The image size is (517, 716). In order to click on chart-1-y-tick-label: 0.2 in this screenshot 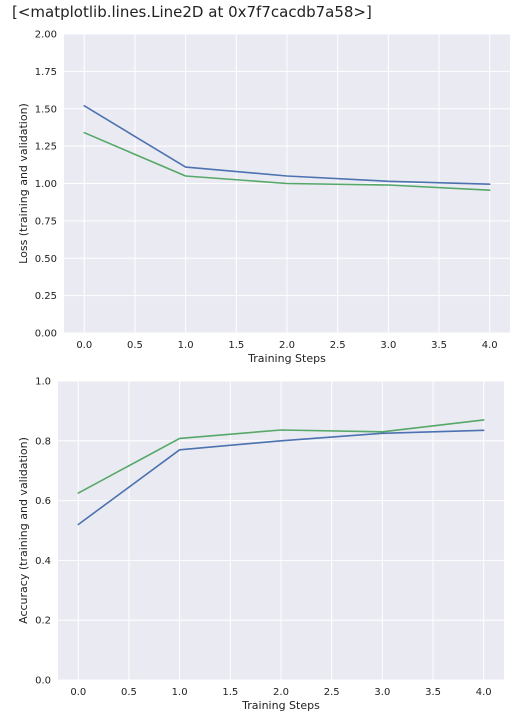, I will do `click(43, 621)`.